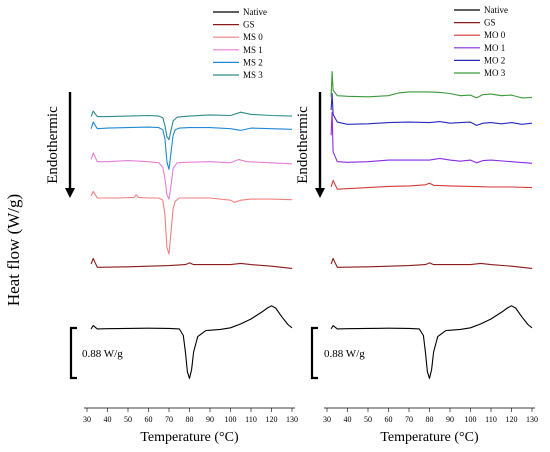 The height and width of the screenshot is (452, 550). I want to click on left-legend-label: Native, so click(255, 12).